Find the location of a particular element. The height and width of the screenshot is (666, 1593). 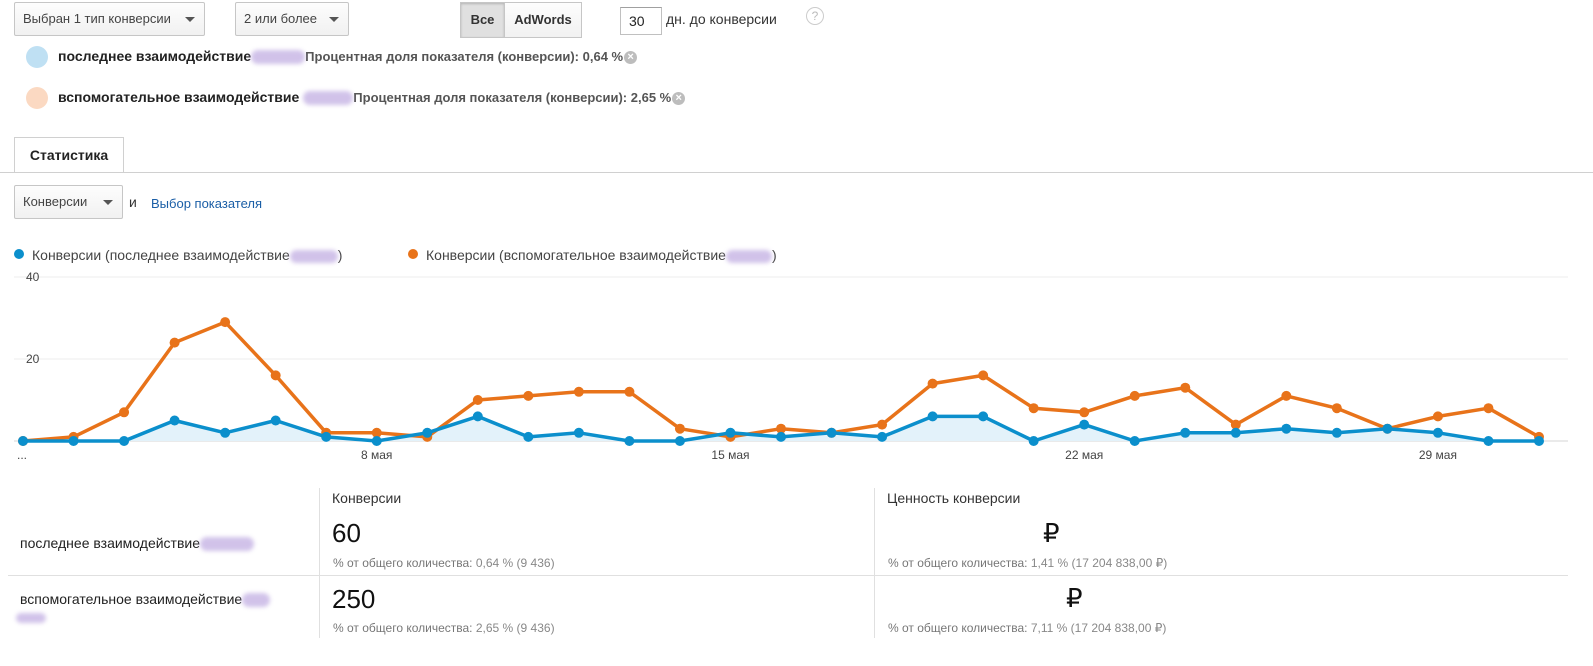

pie-icon is located at coordinates (37, 98).